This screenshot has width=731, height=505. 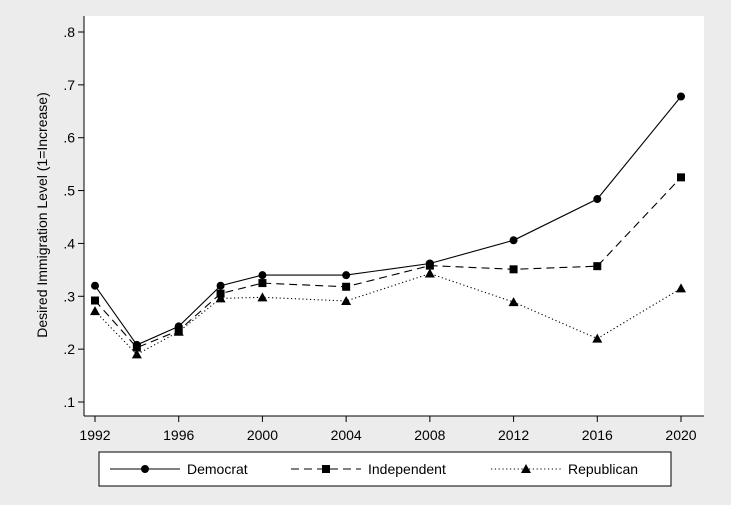 What do you see at coordinates (564, 469) in the screenshot?
I see `legend-item-republican: Republican` at bounding box center [564, 469].